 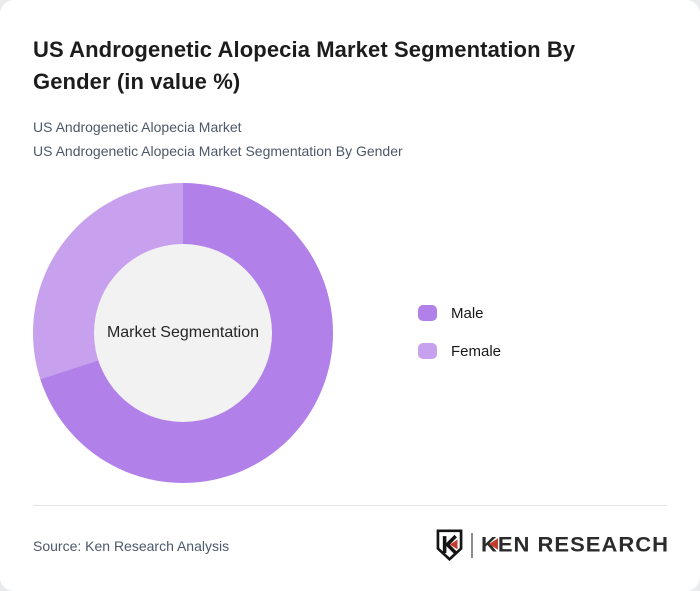 I want to click on legend-item-male: Male, so click(x=459, y=313).